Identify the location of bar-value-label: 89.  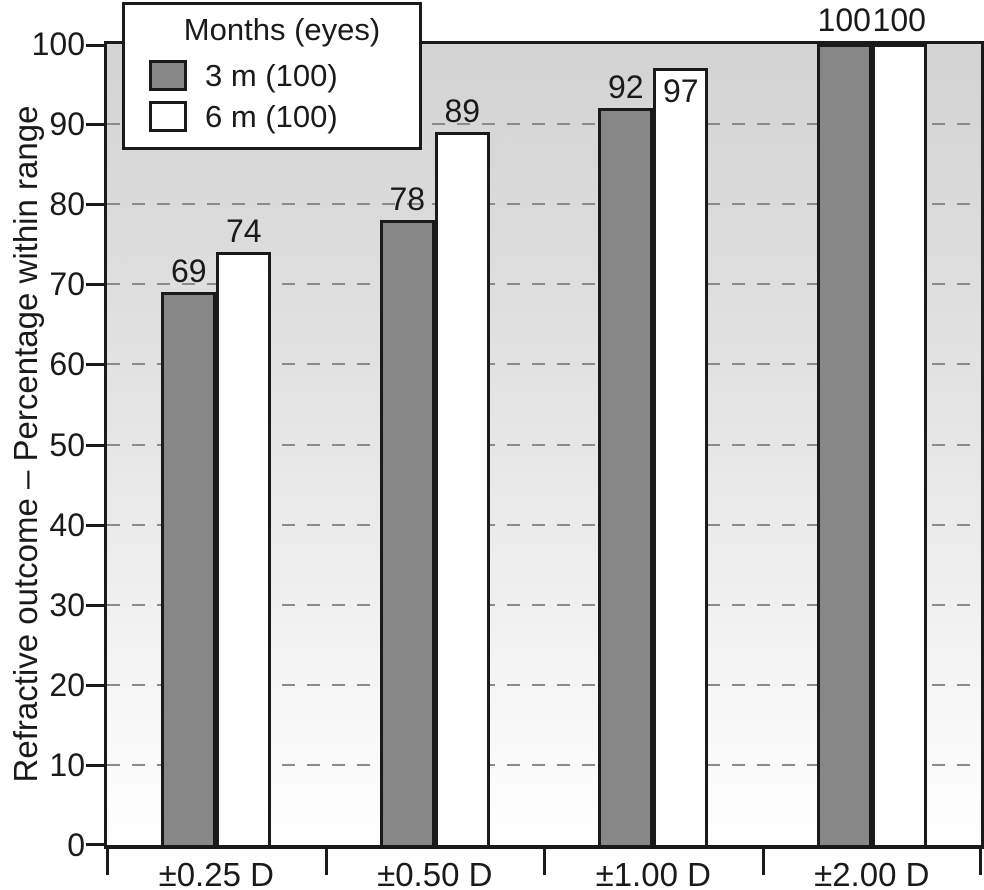
(462, 111).